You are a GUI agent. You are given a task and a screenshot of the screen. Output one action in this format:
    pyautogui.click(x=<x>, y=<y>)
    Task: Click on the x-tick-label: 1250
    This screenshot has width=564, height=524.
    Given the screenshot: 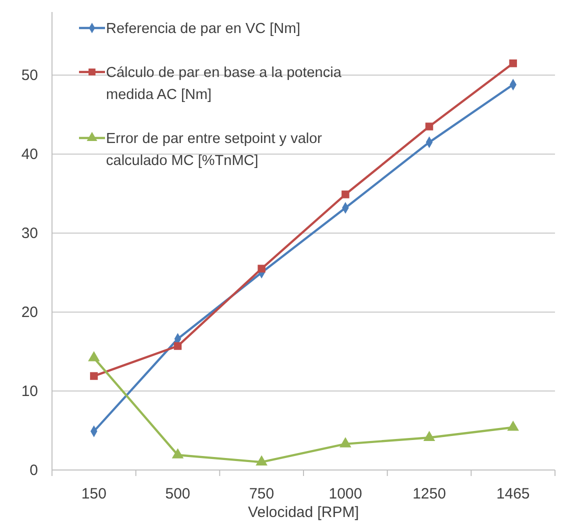 What is the action you would take?
    pyautogui.click(x=429, y=494)
    